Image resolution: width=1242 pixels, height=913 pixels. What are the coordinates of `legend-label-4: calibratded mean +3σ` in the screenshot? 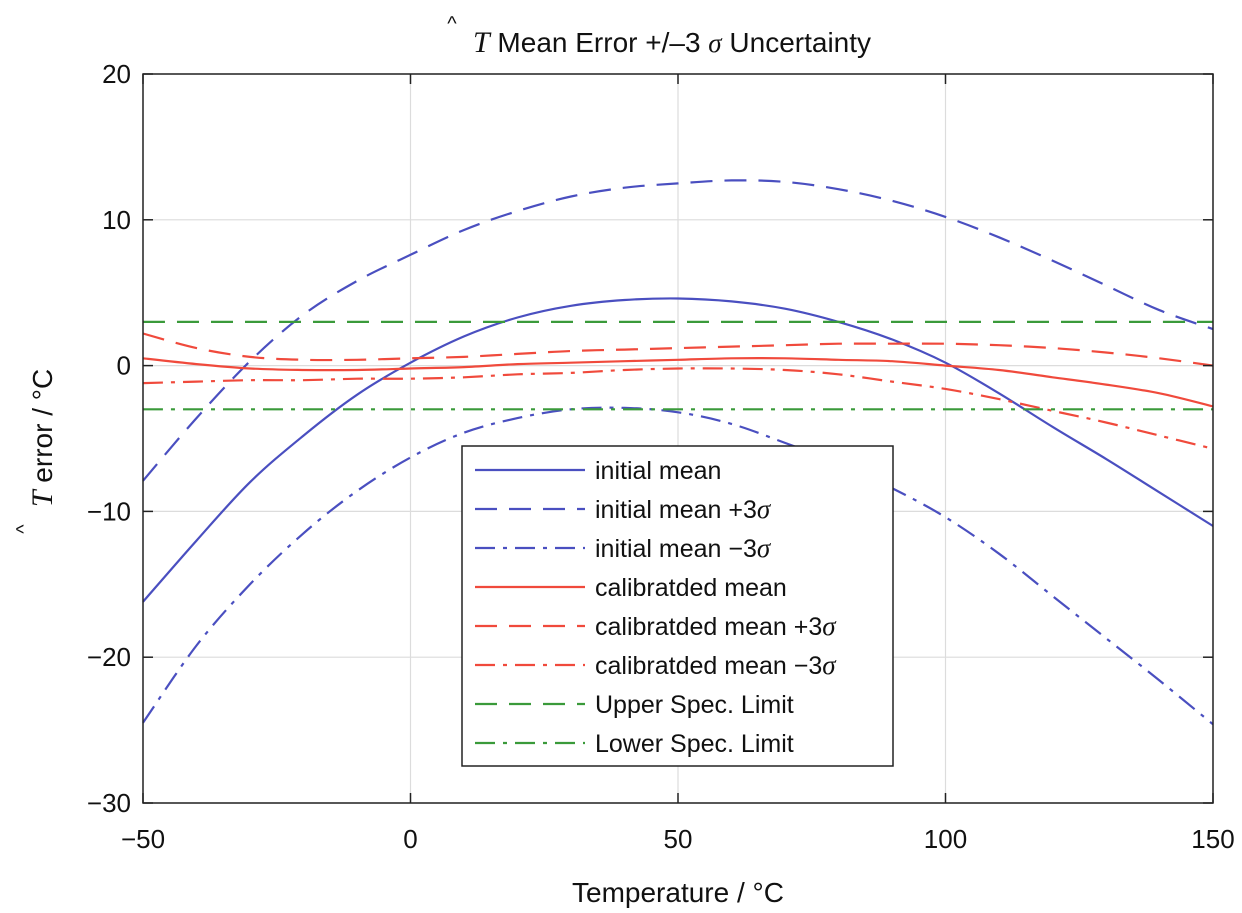 It's located at (716, 626).